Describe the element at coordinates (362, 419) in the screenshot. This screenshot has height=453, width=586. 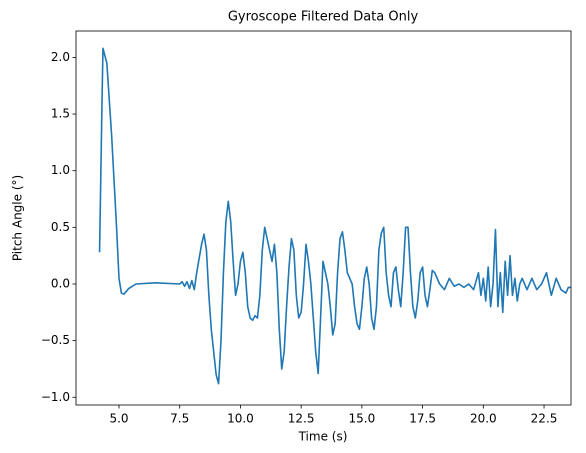
I see `x-tick-label: 15.0` at that location.